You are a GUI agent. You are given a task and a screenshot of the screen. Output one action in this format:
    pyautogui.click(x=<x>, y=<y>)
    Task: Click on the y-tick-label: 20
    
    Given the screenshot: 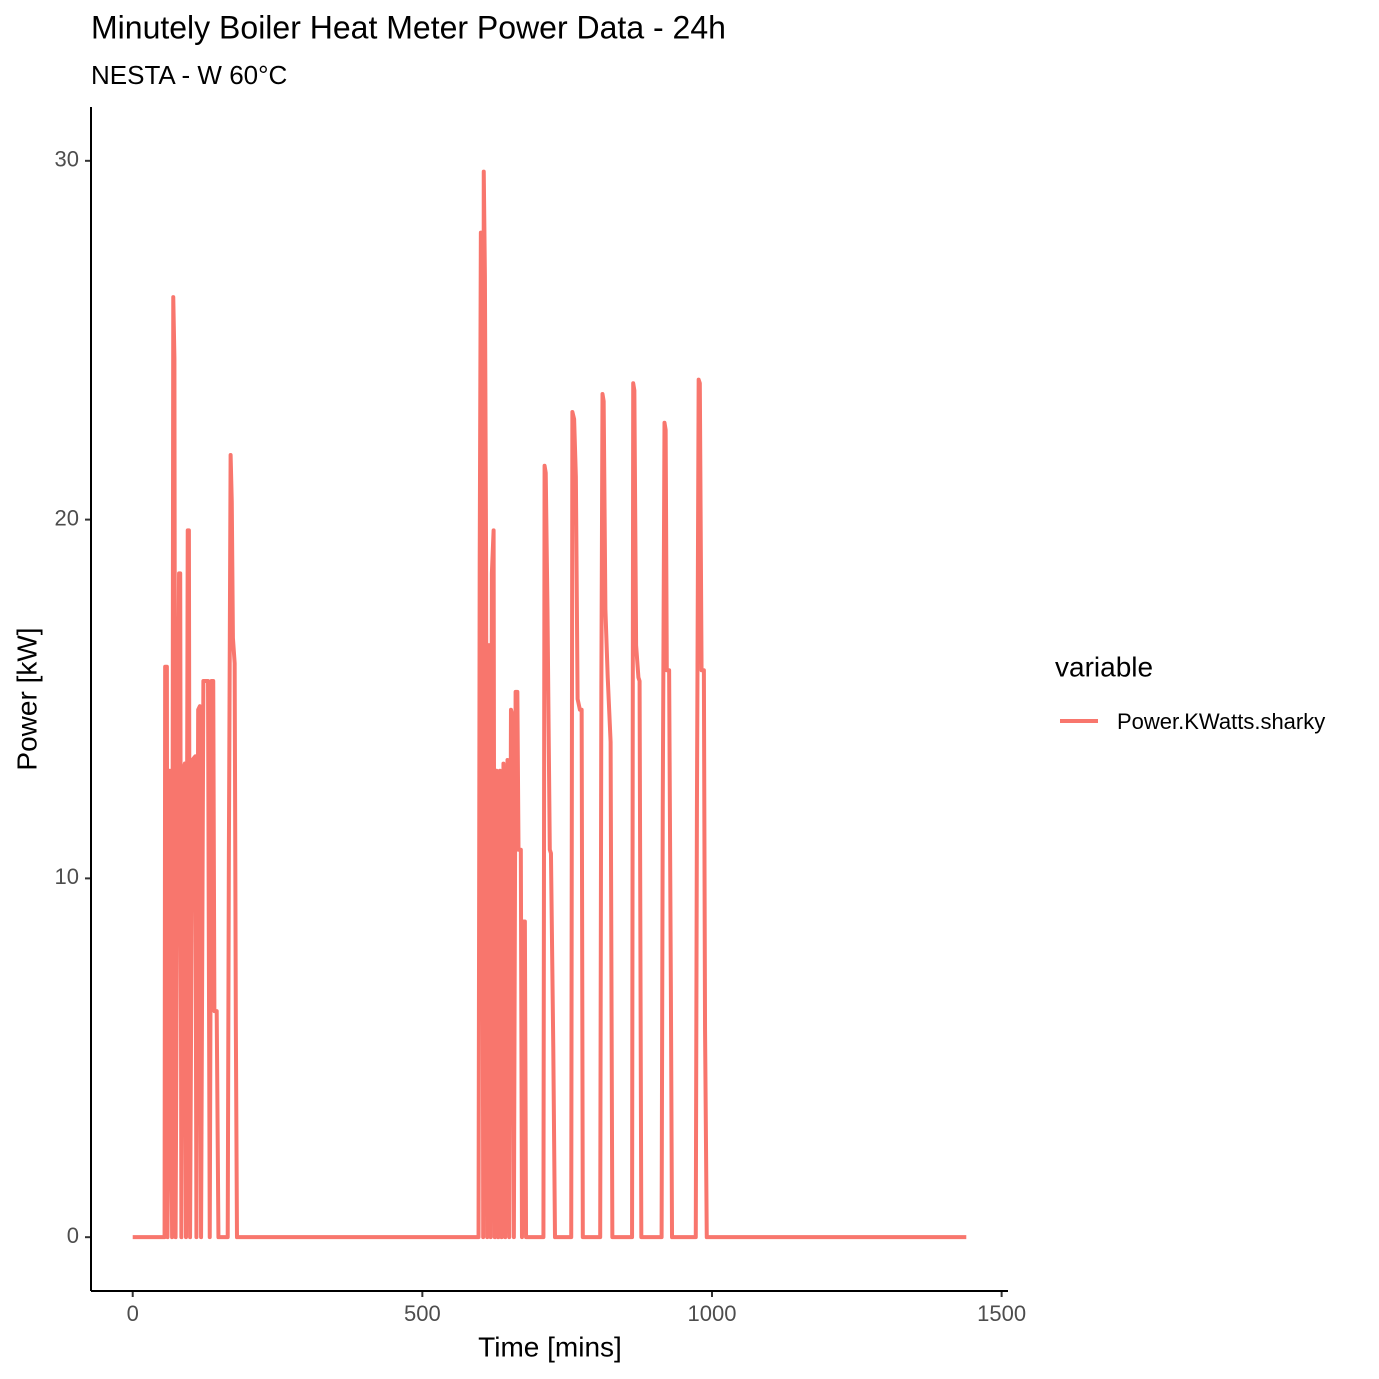 What is the action you would take?
    pyautogui.click(x=67, y=517)
    